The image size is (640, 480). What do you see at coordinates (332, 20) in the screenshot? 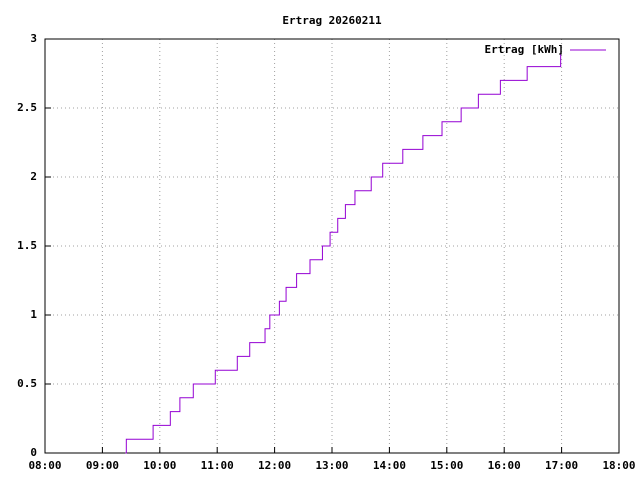
I see `chart-title: Ertrag 20260211` at bounding box center [332, 20].